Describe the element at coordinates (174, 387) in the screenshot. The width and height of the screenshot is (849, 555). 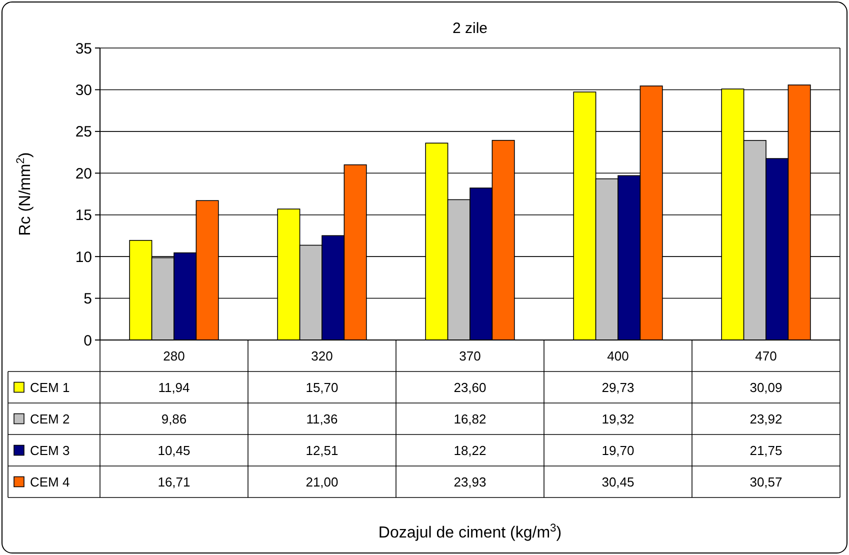
I see `data-label: 11,94` at that location.